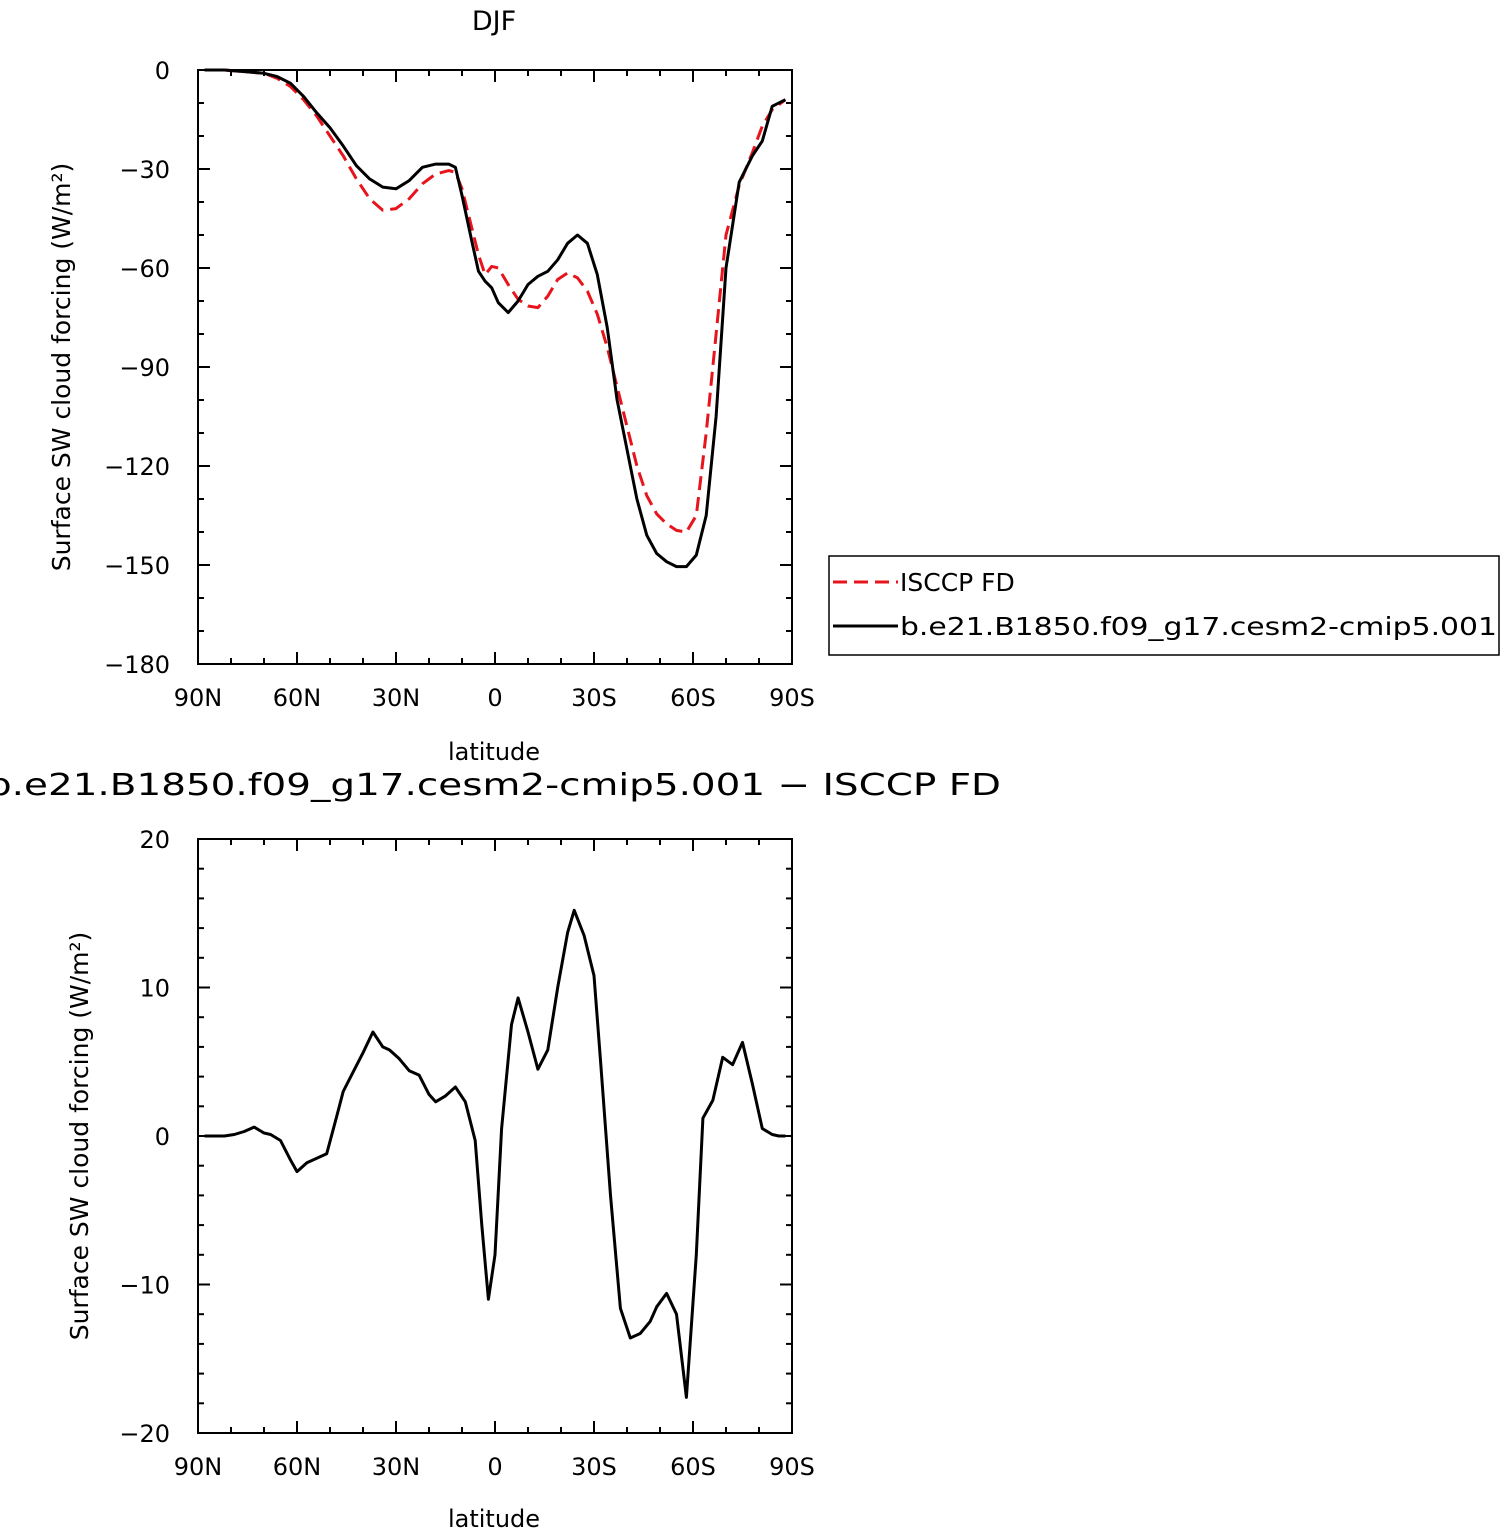 The width and height of the screenshot is (1506, 1534). I want to click on legend-box, so click(1164, 605).